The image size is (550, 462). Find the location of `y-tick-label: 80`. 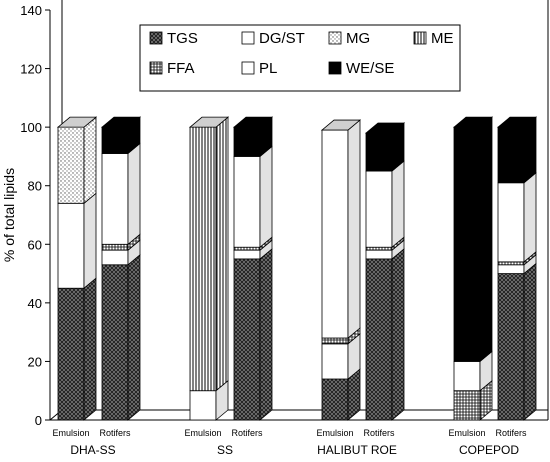

y-tick-label: 80 is located at coordinates (35, 186).